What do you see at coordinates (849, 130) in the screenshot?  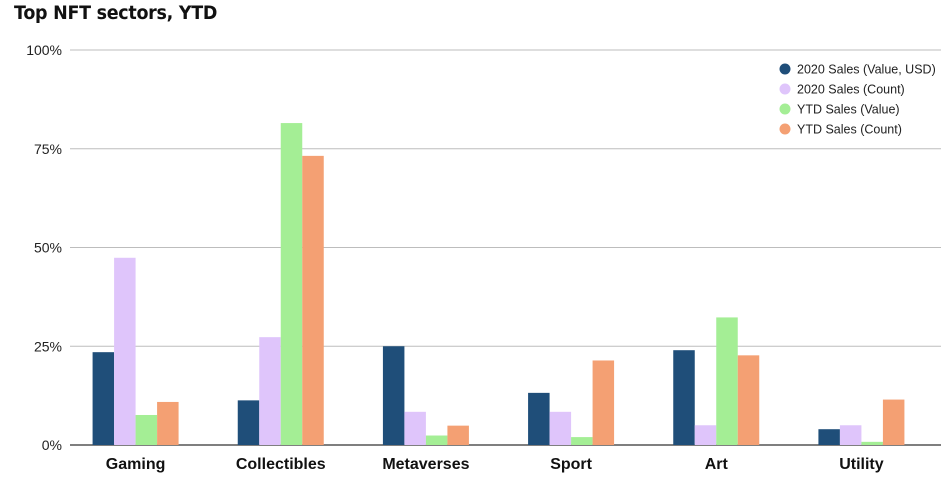 I see `legend-label: YTD Sales (Count)` at bounding box center [849, 130].